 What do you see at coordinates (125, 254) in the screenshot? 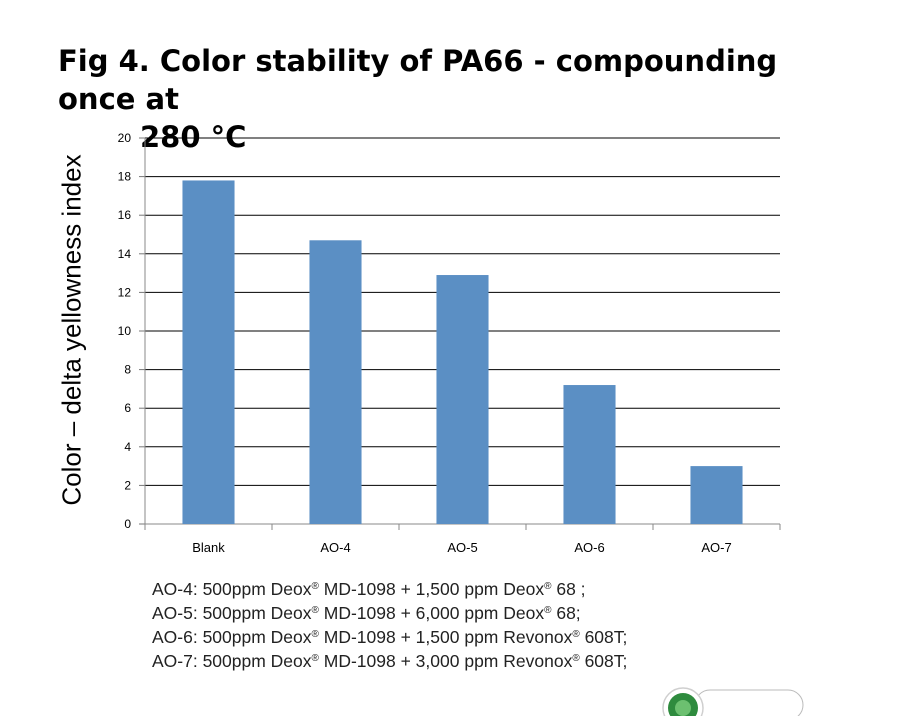
I see `y-tick-label: 14` at bounding box center [125, 254].